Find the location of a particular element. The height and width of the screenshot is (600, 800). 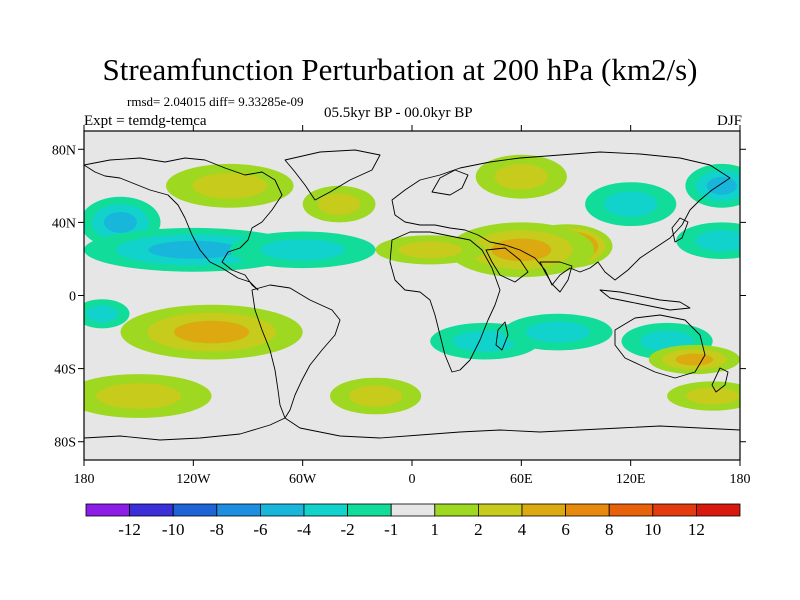

colorbar-label: 10 is located at coordinates (652, 529).